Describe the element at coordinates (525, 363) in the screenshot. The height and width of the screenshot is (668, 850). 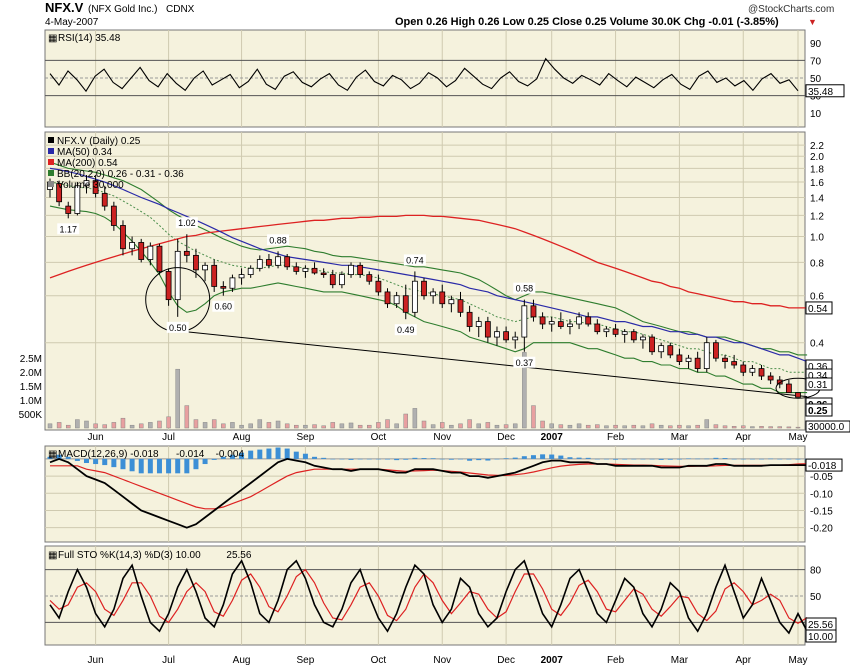
I see `price-annotation: 0.37` at that location.